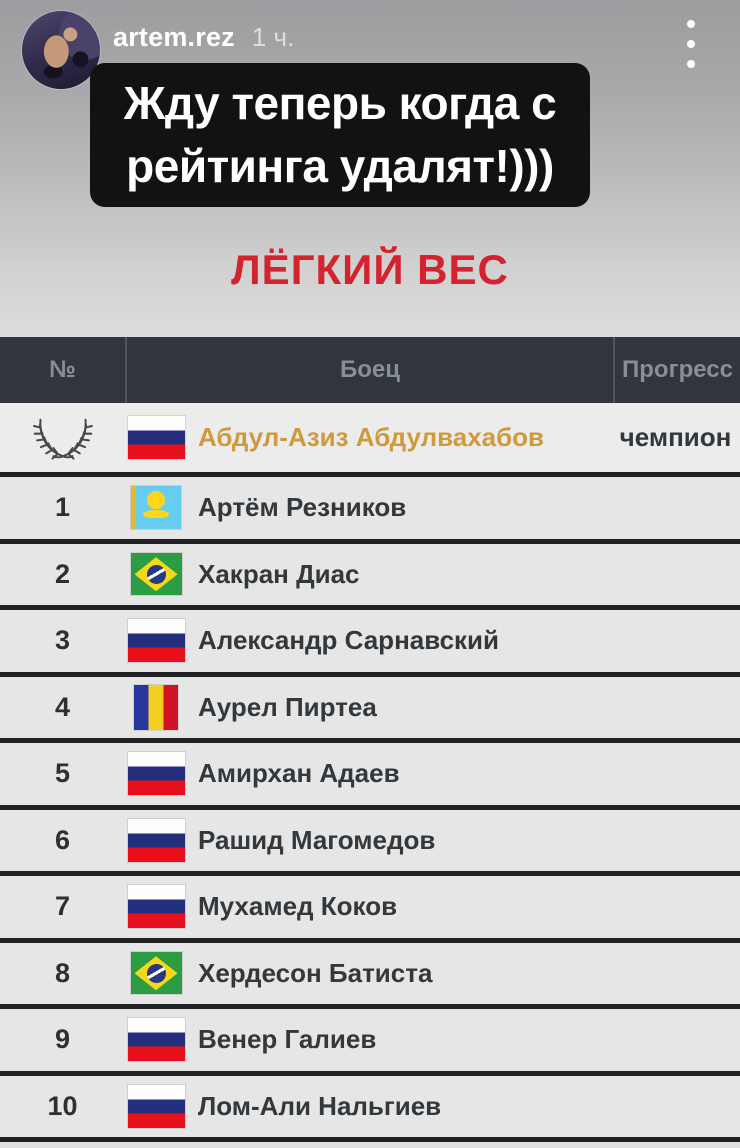 The width and height of the screenshot is (740, 1148). Describe the element at coordinates (62, 573) in the screenshot. I see `rank-number: 2` at that location.